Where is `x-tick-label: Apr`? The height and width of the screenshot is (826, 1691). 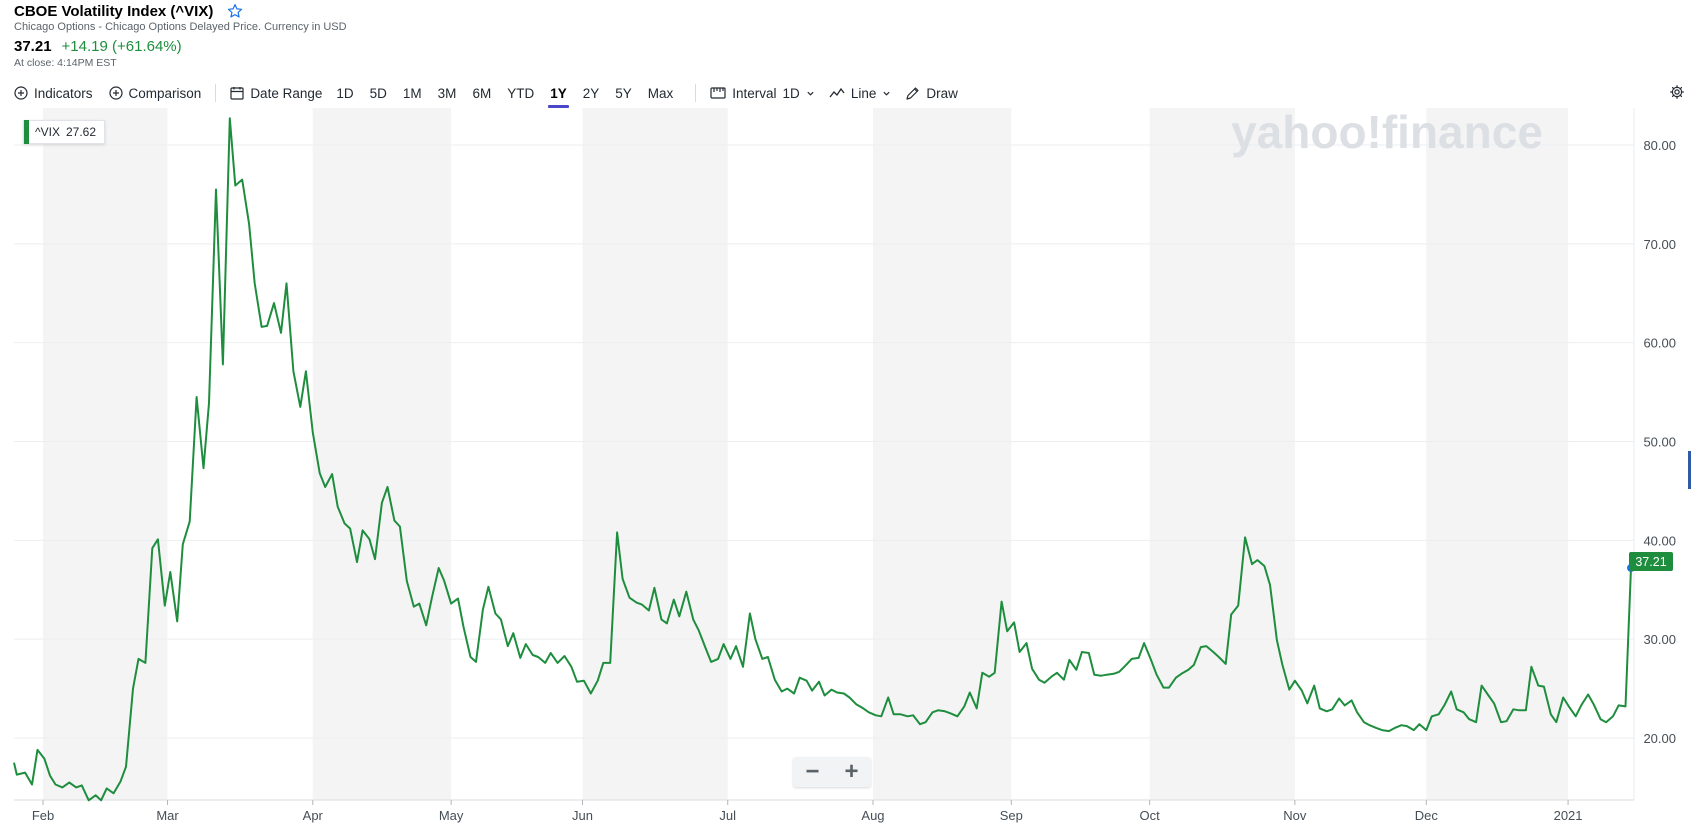 x-tick-label: Apr is located at coordinates (313, 815).